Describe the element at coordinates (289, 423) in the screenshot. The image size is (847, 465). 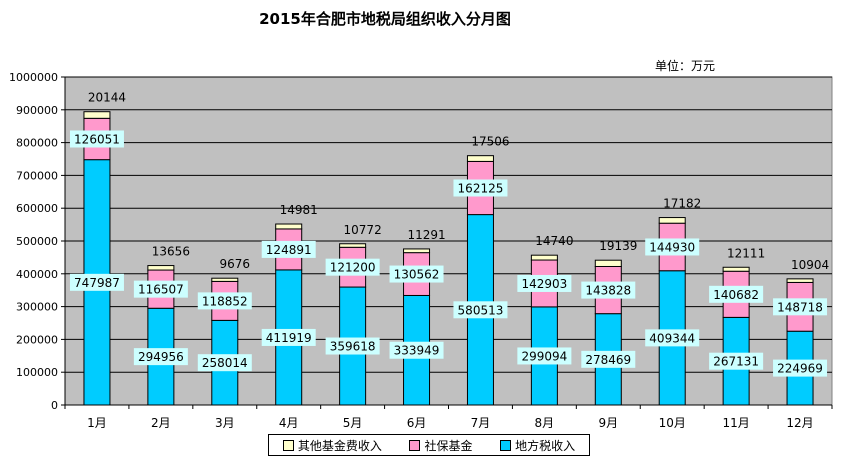
I see `x-tick-label: 4月` at that location.